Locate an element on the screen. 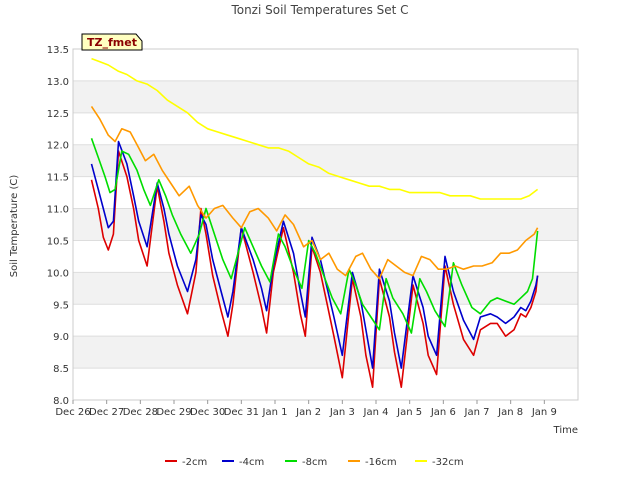 The height and width of the screenshot is (480, 640). station-badge-box is located at coordinates (112, 42).